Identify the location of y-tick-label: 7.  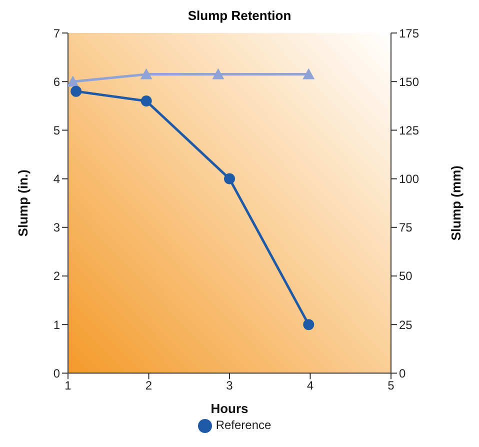
(56, 33).